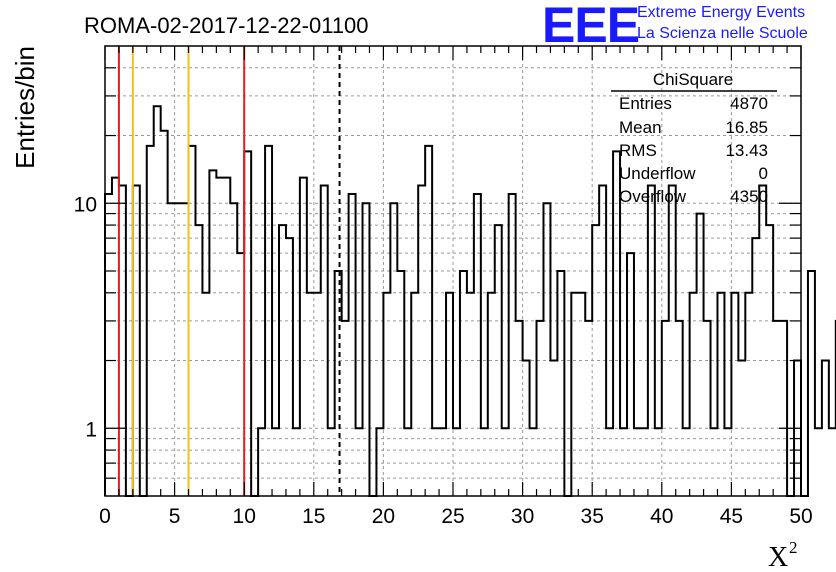 The image size is (836, 572). I want to click on x-tick-label: 45, so click(731, 516).